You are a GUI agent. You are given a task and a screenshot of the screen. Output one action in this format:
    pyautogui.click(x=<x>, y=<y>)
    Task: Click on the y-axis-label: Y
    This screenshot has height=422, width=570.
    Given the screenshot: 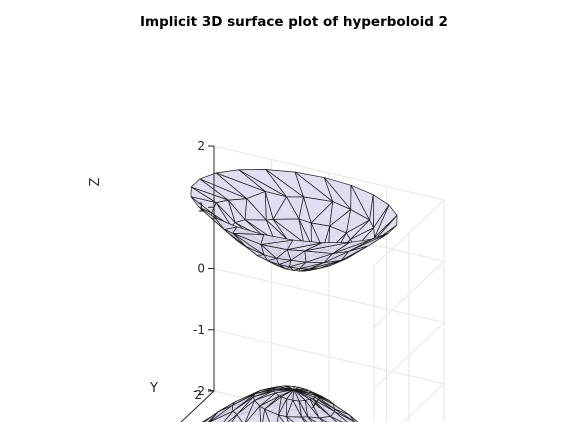 What is the action you would take?
    pyautogui.click(x=153, y=388)
    